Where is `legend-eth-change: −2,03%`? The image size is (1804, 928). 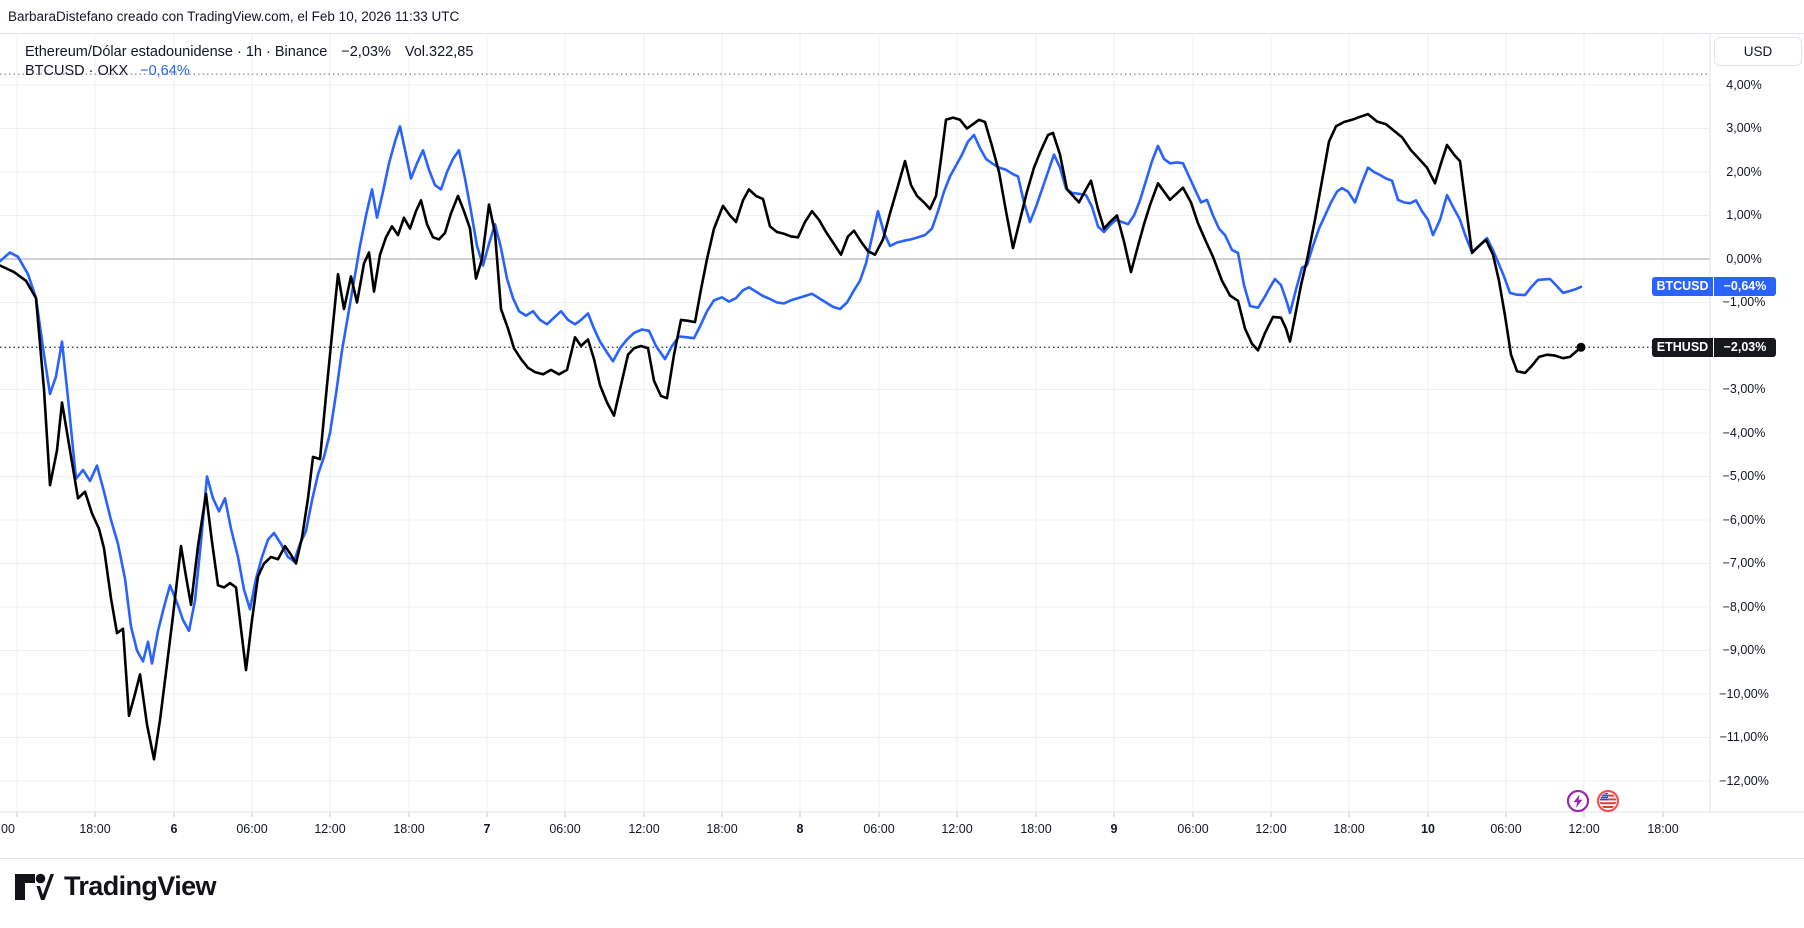
legend-eth-change: −2,03% is located at coordinates (366, 52).